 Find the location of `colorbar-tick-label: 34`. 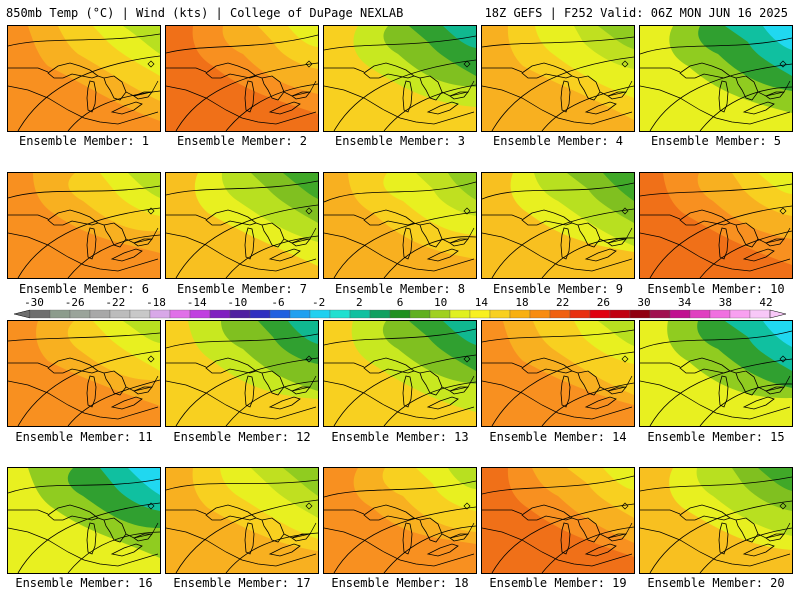

colorbar-tick-label: 34 is located at coordinates (685, 302).